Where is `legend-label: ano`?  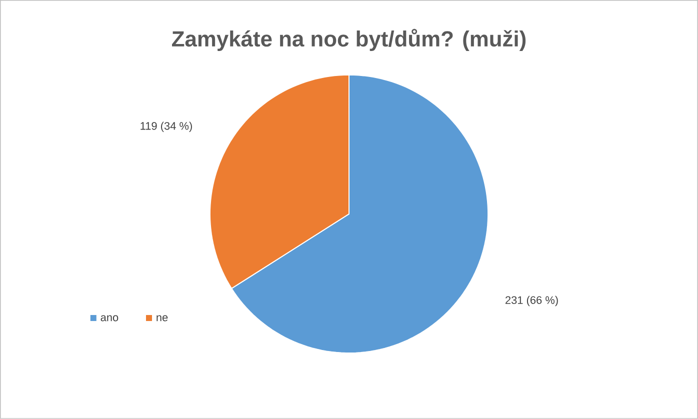 legend-label: ano is located at coordinates (109, 318).